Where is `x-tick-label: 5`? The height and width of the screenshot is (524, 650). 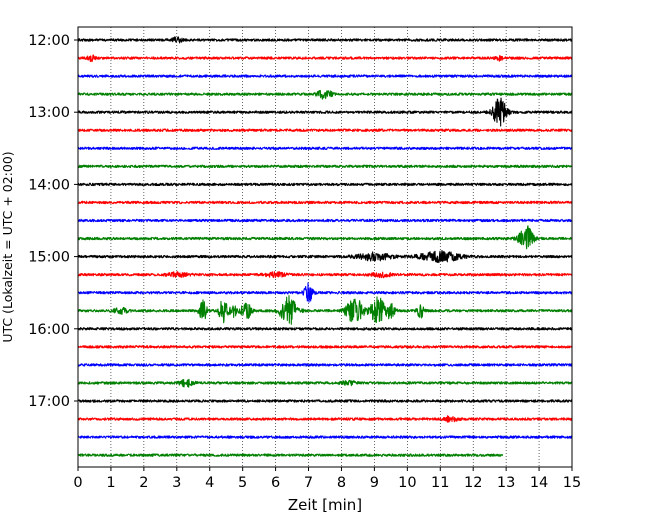 x-tick-label: 5 is located at coordinates (242, 483).